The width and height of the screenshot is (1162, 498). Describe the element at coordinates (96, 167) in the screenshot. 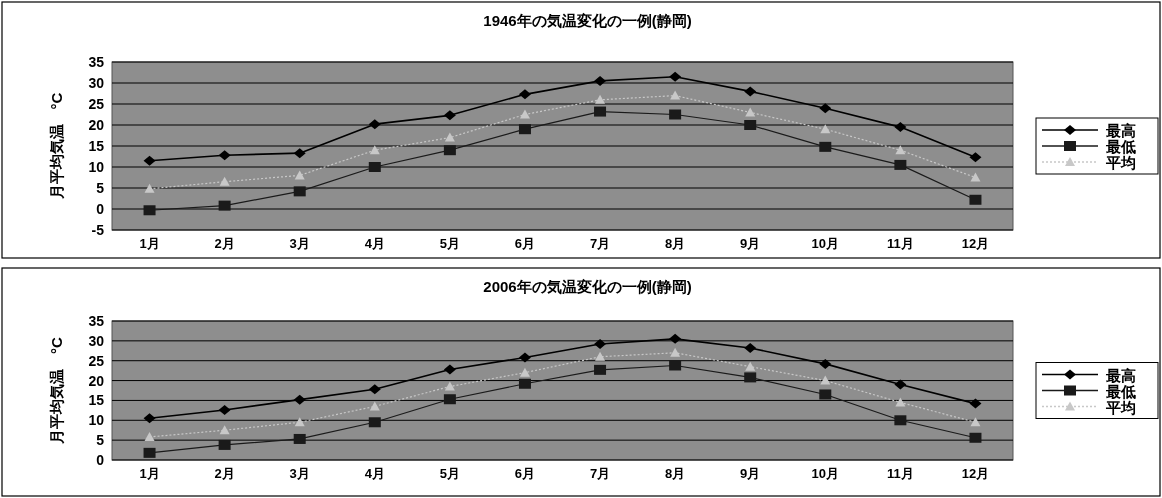

I see `y-tick-label: 10` at that location.